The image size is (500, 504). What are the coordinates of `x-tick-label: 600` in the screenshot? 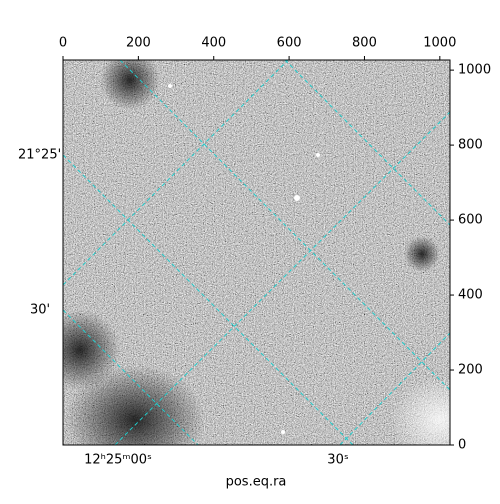 It's located at (289, 43).